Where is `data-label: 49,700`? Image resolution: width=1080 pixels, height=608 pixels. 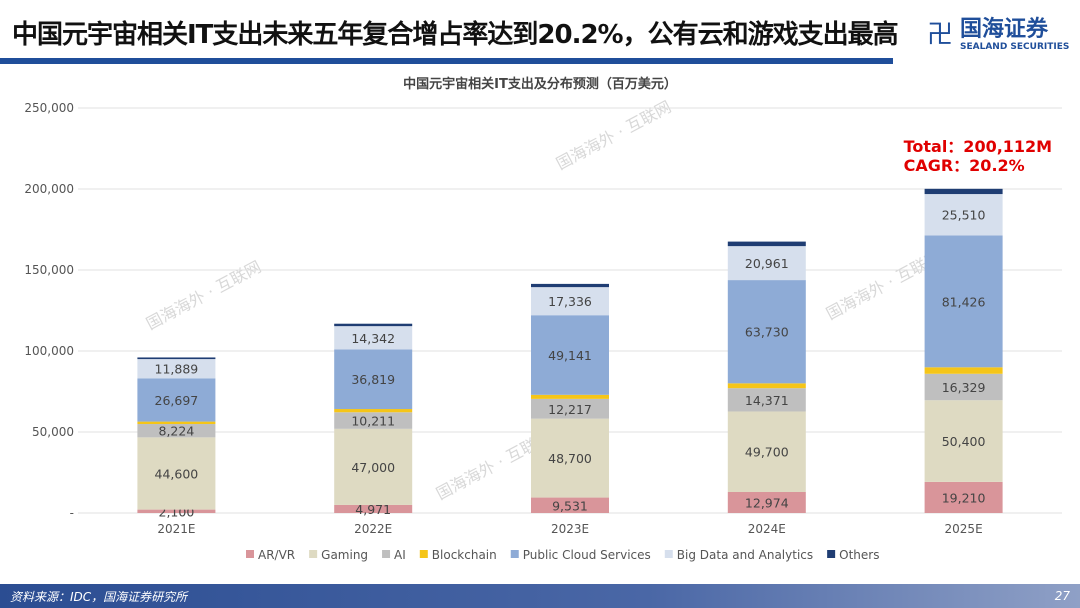
data-label: 49,700 is located at coordinates (767, 452).